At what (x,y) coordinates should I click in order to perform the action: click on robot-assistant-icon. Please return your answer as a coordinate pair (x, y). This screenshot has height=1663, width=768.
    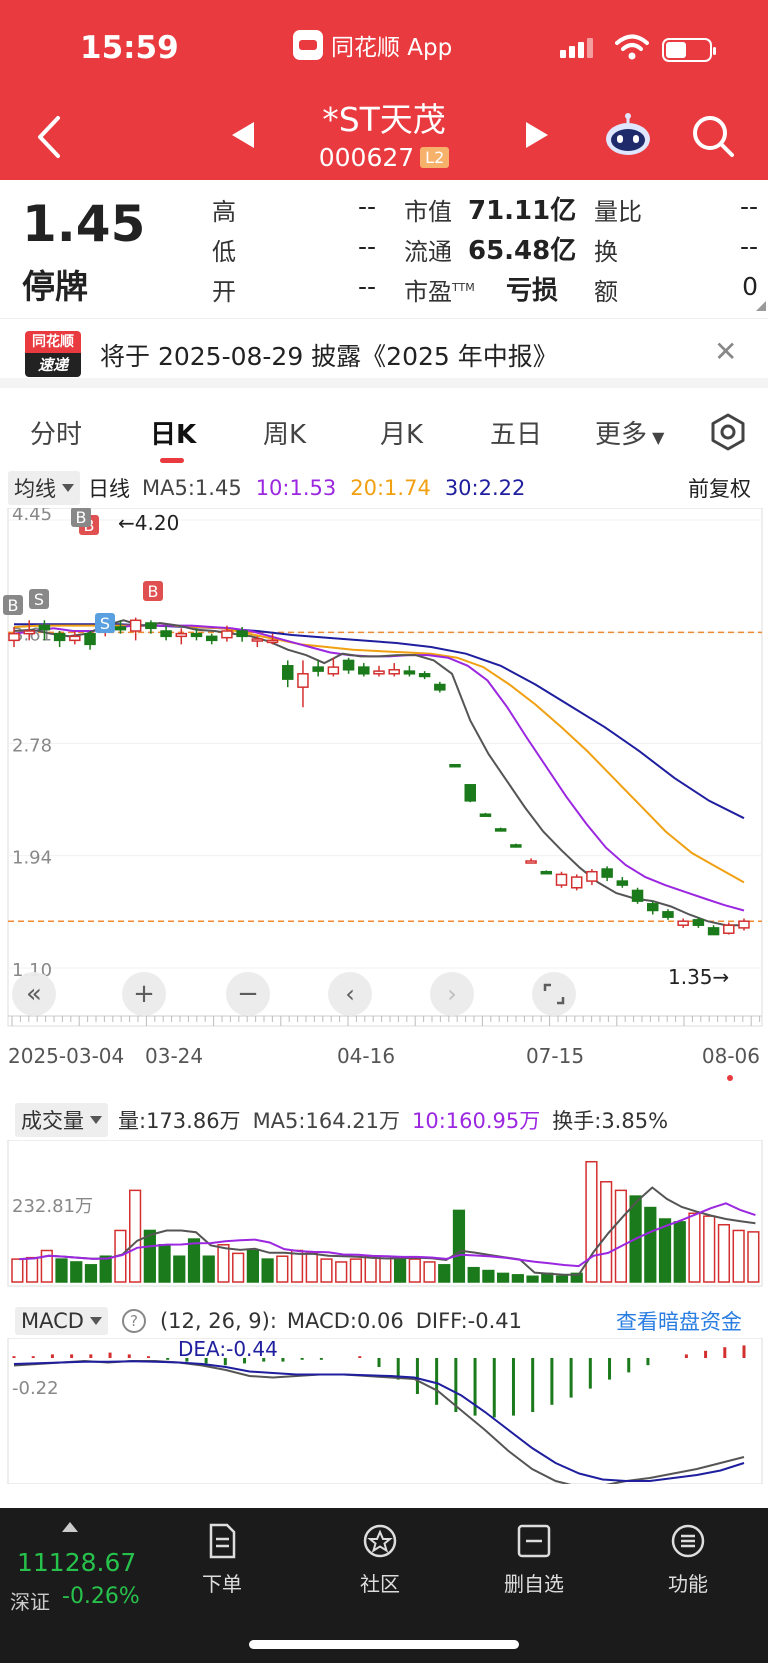
    Looking at the image, I should click on (628, 135).